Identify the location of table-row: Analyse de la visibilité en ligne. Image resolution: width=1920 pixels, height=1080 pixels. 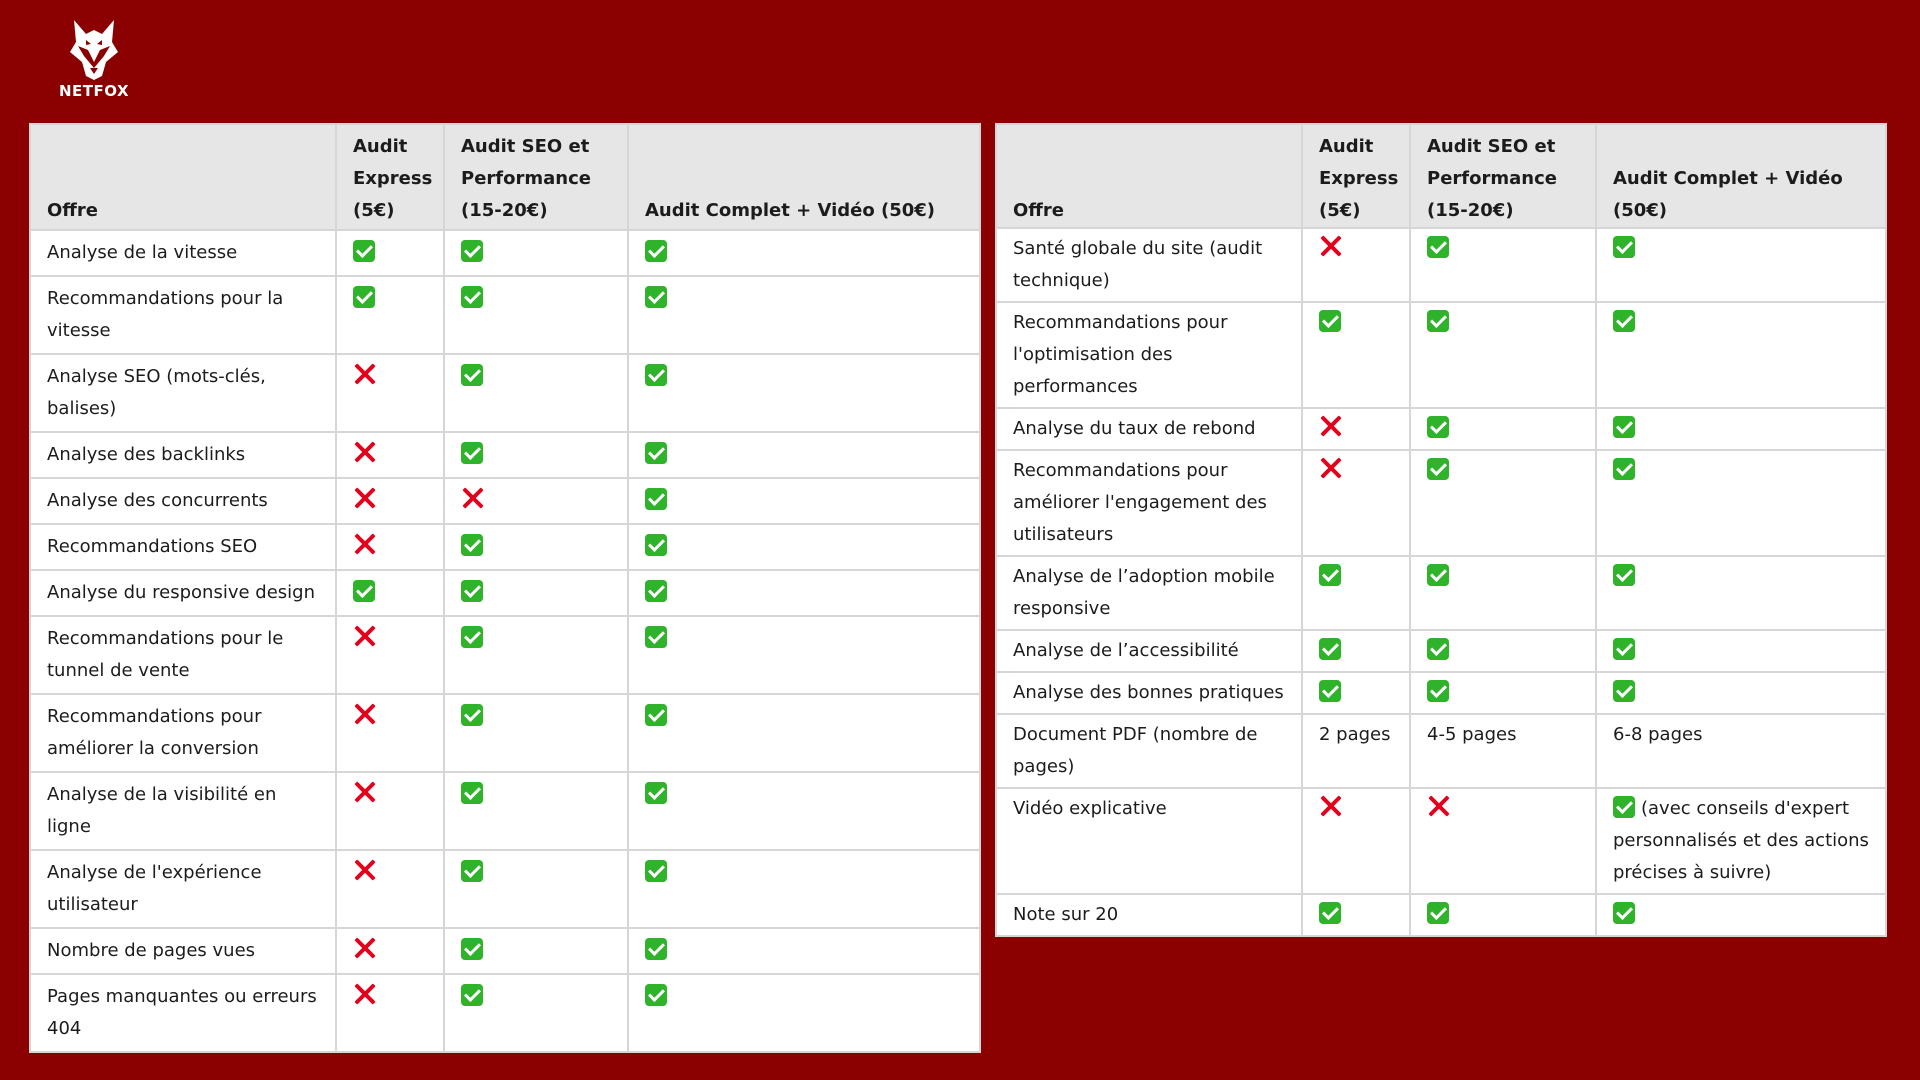
(505, 811).